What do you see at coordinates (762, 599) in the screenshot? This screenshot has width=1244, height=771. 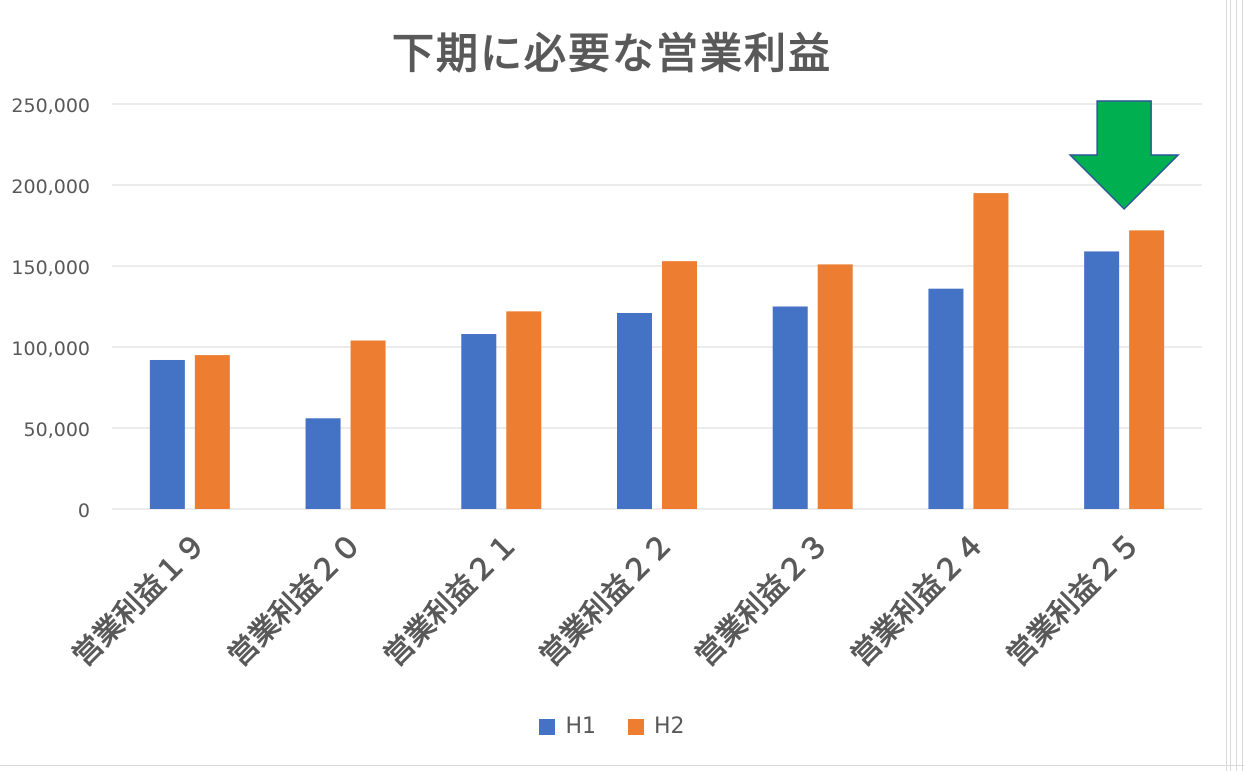 I see `x-tick-label: 営業利益２３` at bounding box center [762, 599].